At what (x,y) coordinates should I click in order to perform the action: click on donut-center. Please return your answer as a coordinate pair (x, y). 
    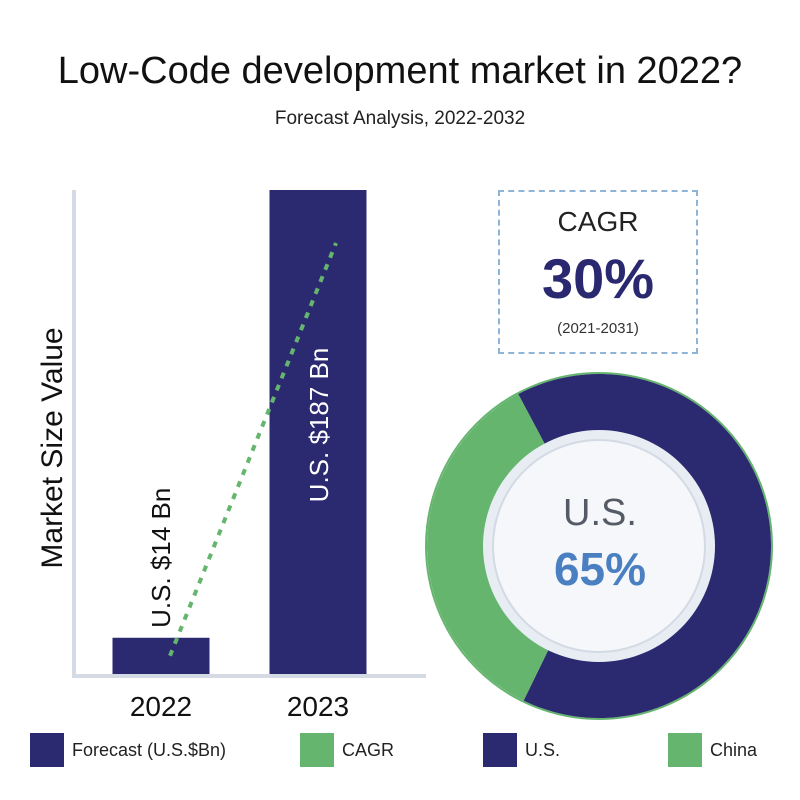
    Looking at the image, I should click on (599, 546).